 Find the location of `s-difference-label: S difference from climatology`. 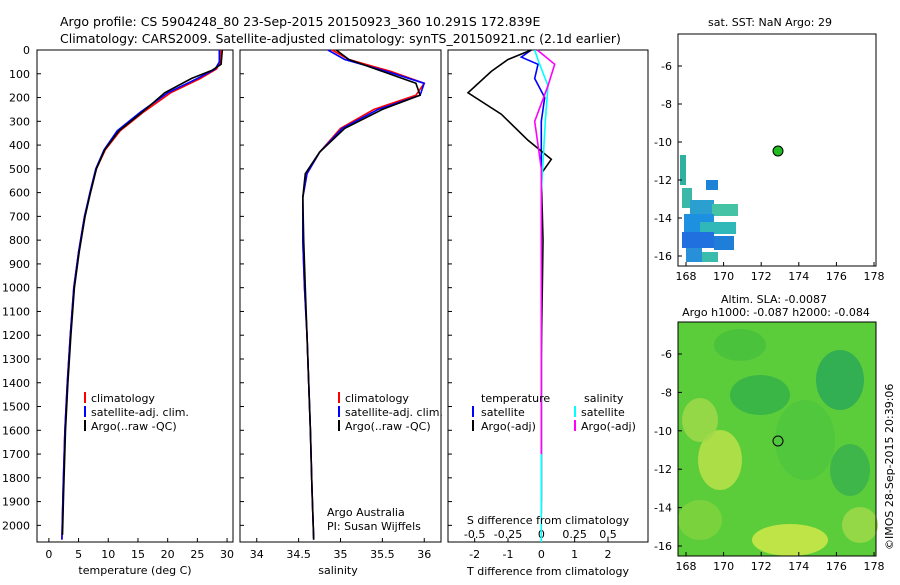

s-difference-label: S difference from climatology is located at coordinates (548, 520).